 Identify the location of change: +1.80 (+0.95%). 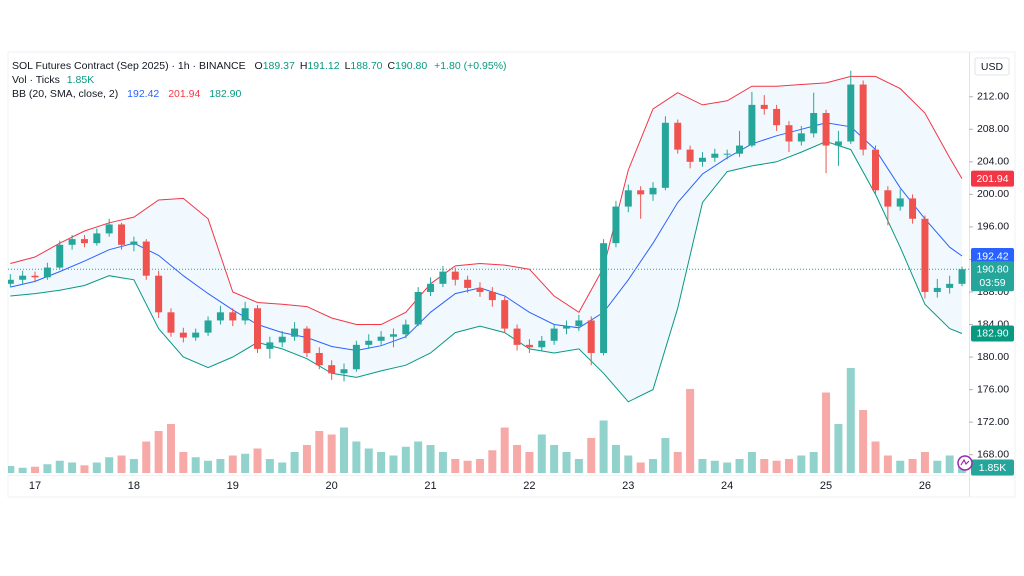
(470, 66).